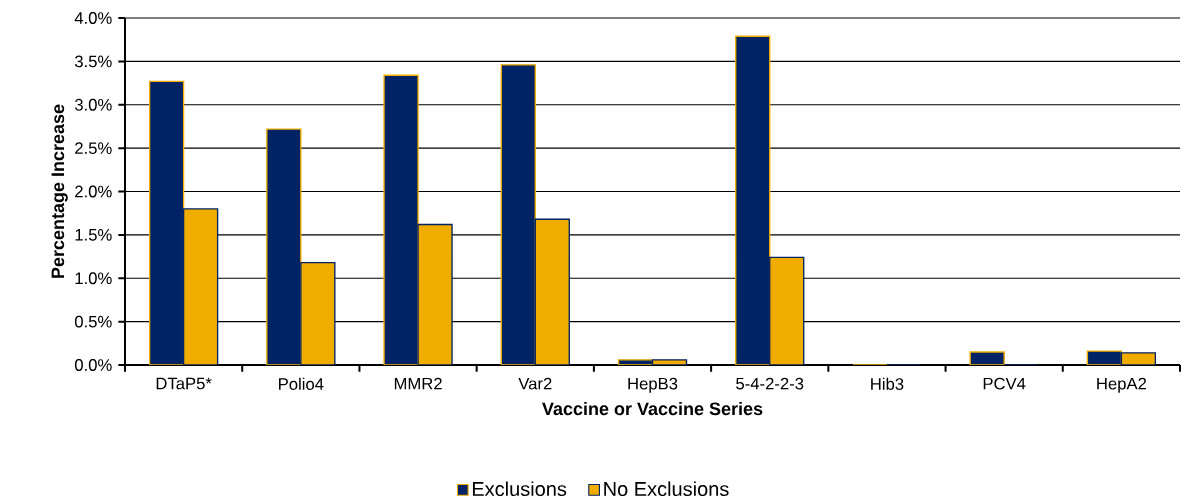  Describe the element at coordinates (93, 235) in the screenshot. I see `y-tick-label: 1.5%` at that location.